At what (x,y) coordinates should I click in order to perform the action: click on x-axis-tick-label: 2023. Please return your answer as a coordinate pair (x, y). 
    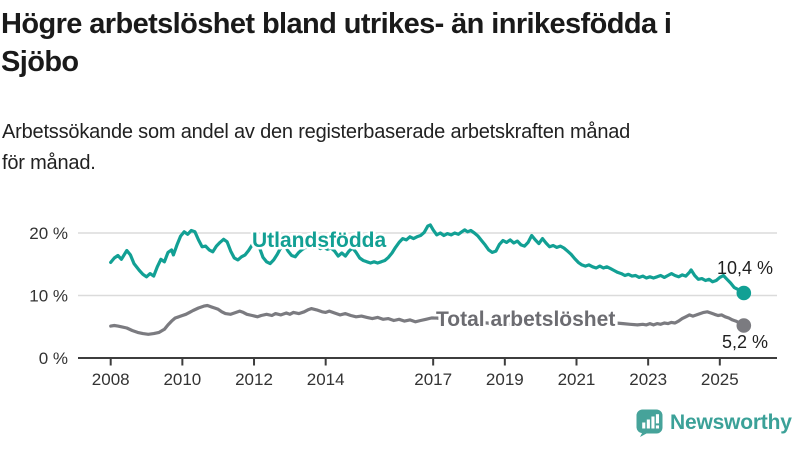
    Looking at the image, I should click on (648, 379).